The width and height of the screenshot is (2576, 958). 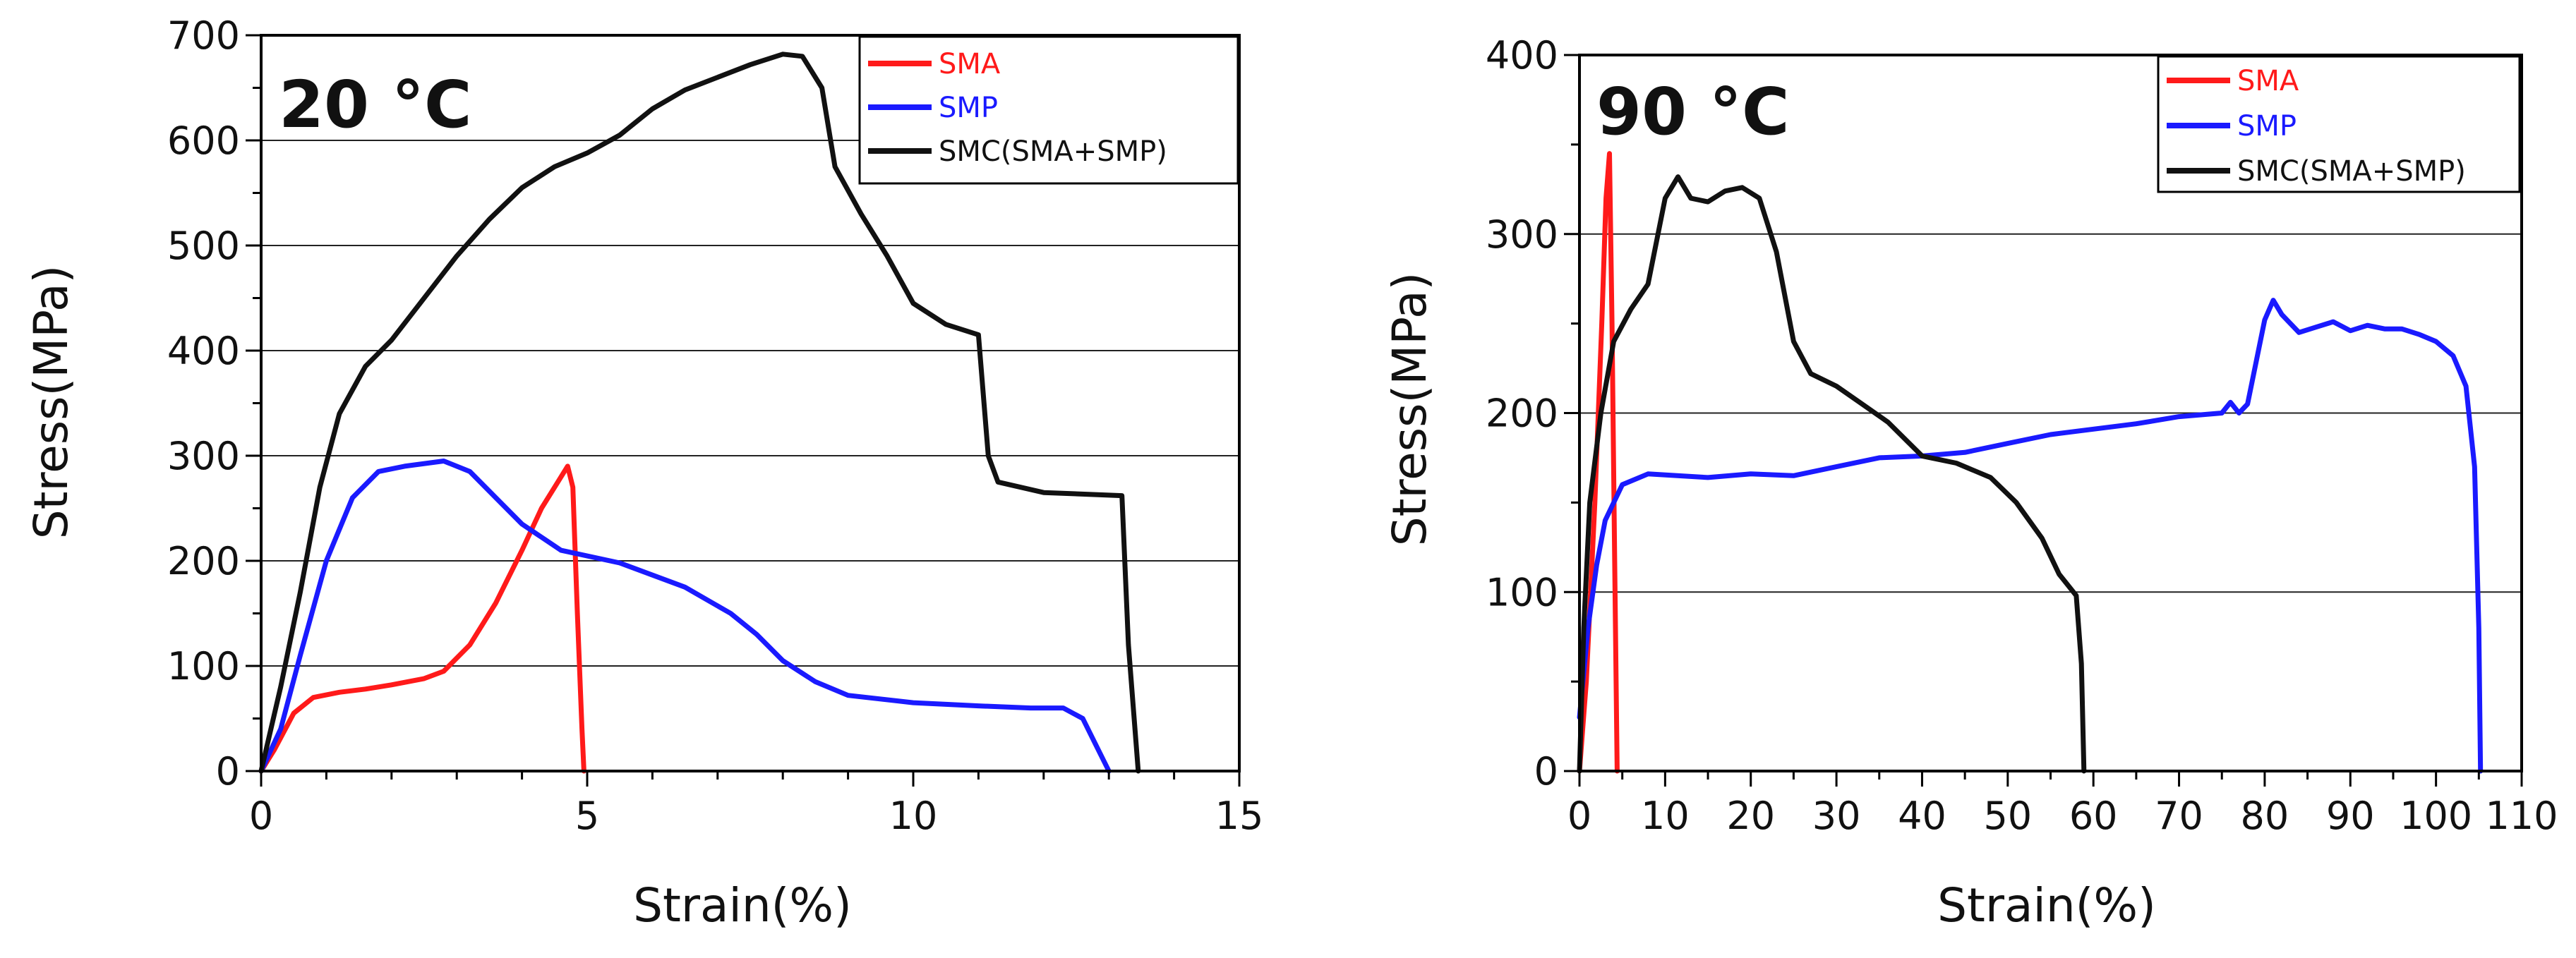 What do you see at coordinates (1546, 771) in the screenshot?
I see `y-tick-label-0-90c: 0` at bounding box center [1546, 771].